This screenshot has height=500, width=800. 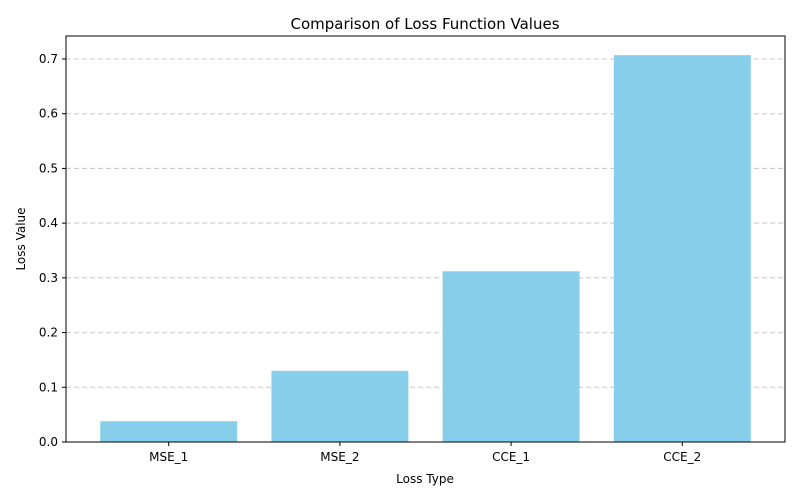 I want to click on y-tick-label: 0.5, so click(x=48, y=168).